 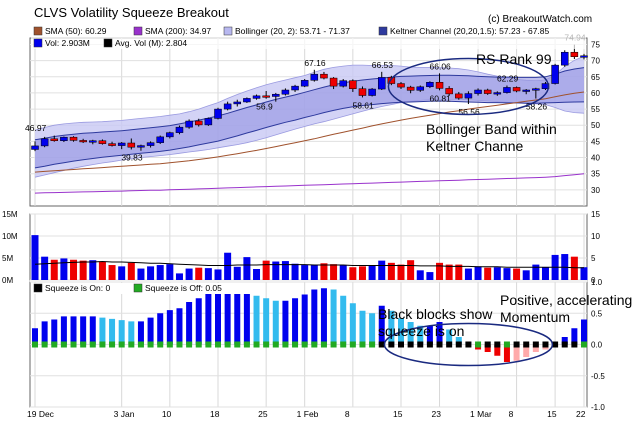 What do you see at coordinates (537, 107) in the screenshot?
I see `price-label: 58.26` at bounding box center [537, 107].